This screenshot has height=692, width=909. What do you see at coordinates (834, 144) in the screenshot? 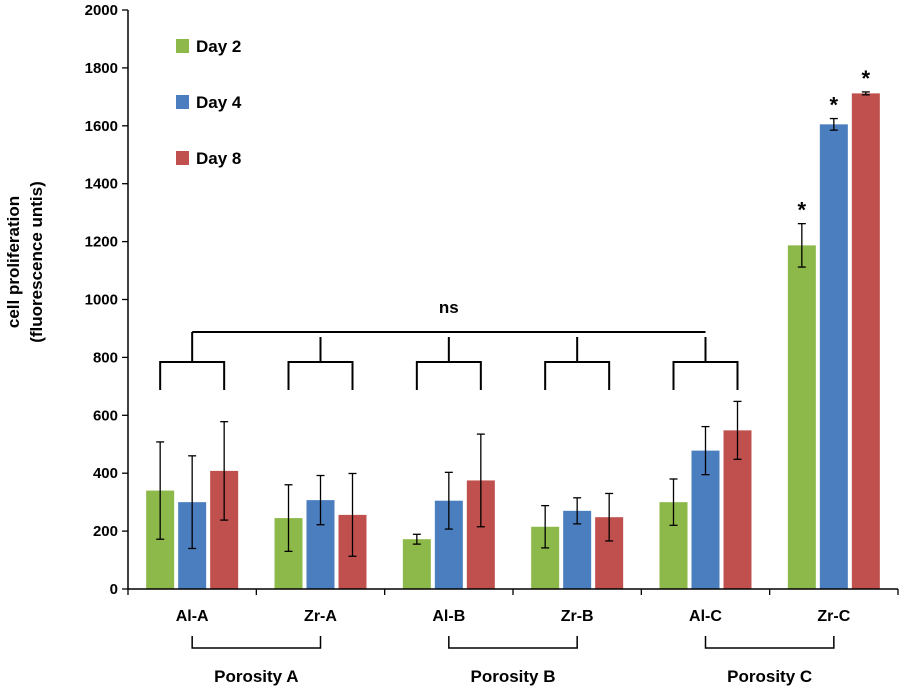
I see `significance-stars: * * *` at bounding box center [834, 144].